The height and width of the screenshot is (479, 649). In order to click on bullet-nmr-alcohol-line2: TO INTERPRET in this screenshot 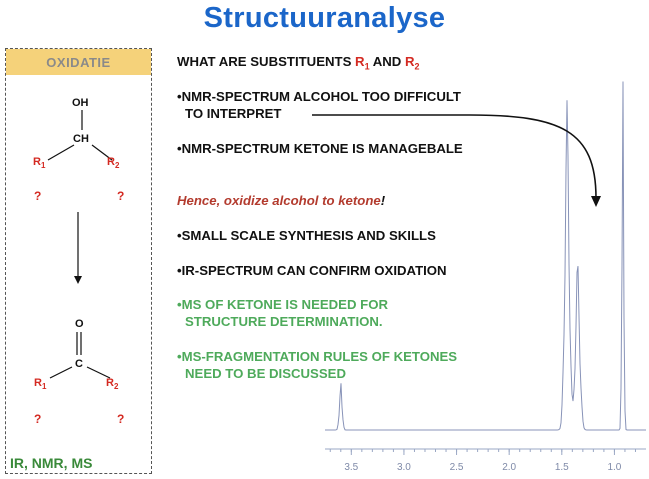, I will do `click(233, 113)`.